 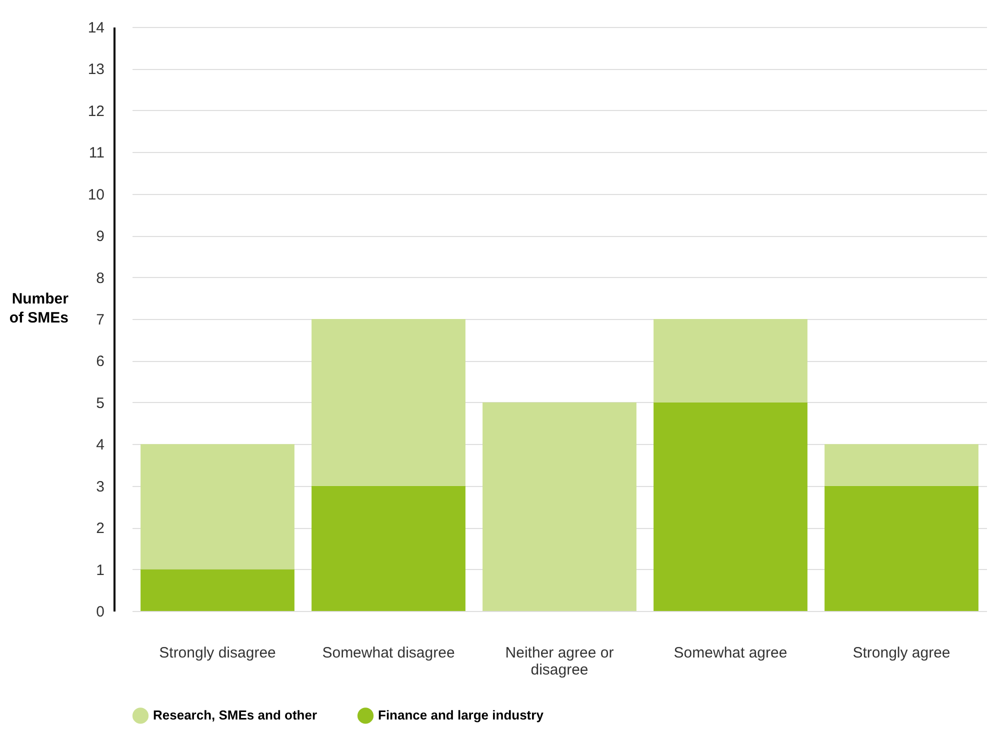 What do you see at coordinates (100, 445) in the screenshot?
I see `y-tick-label: 4` at bounding box center [100, 445].